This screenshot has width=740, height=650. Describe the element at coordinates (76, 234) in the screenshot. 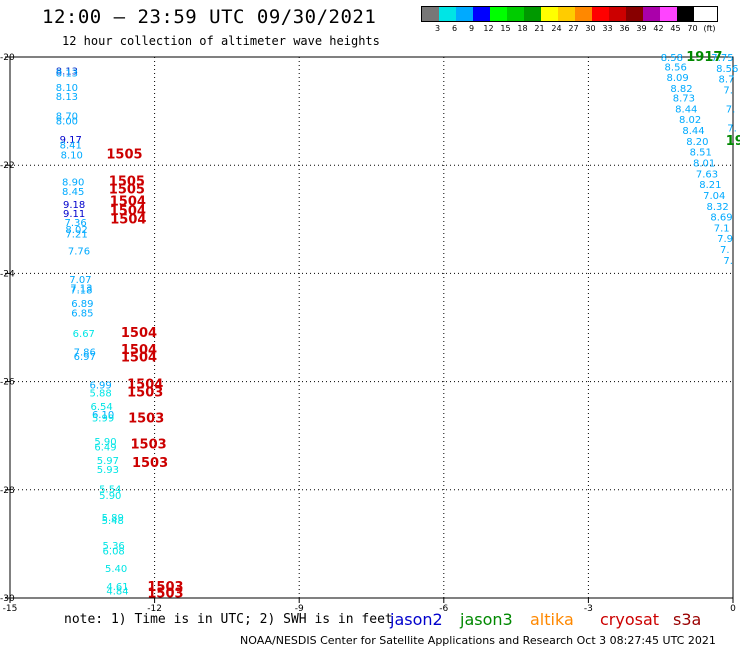

I see `wave-height-label: 7.21` at that location.